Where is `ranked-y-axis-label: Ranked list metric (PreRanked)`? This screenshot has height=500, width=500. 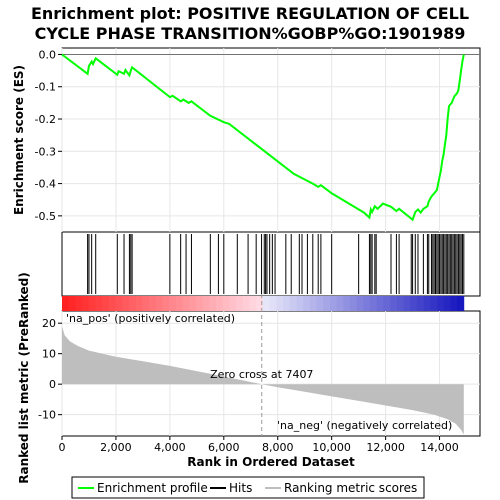 ranked-y-axis-label: Ranked list metric (PreRanked) is located at coordinates (24, 378).